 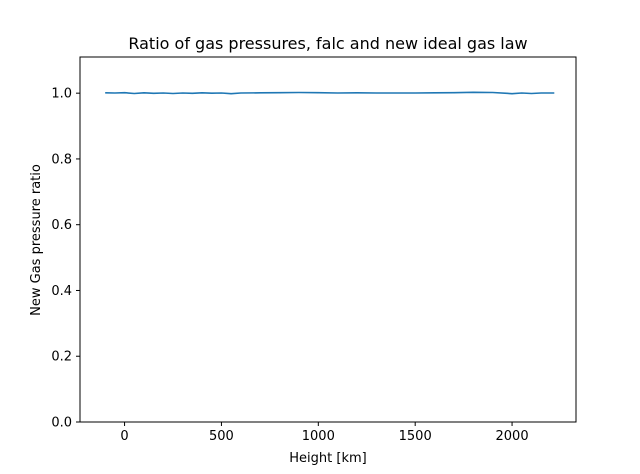 I want to click on x-tick-label: 500, so click(x=221, y=436).